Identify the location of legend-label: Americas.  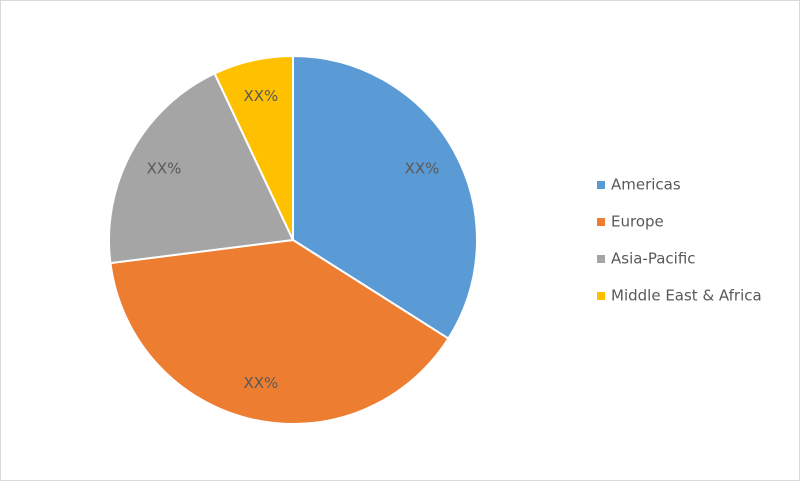
(646, 185).